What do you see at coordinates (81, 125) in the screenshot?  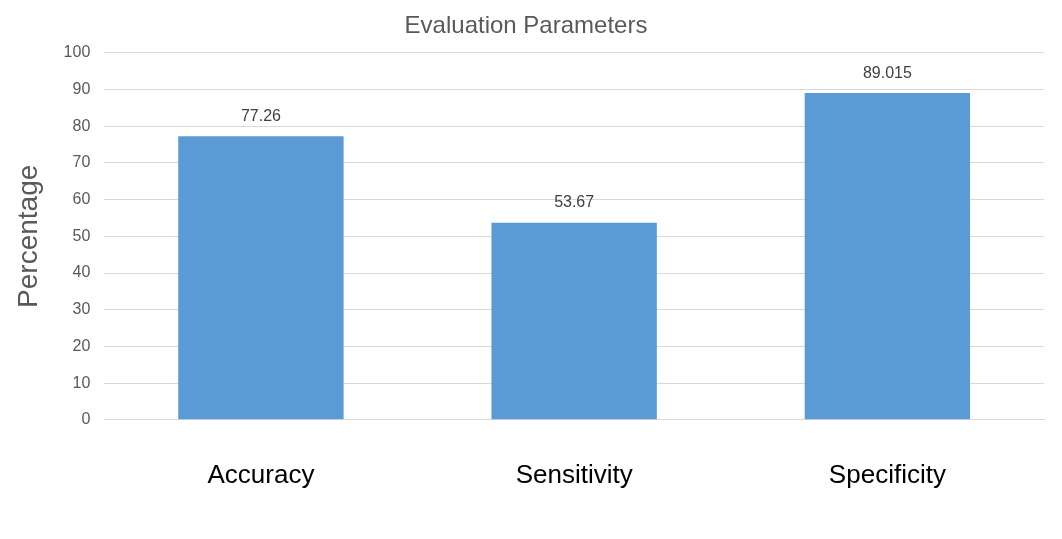 I see `y-tick-label: 80` at bounding box center [81, 125].